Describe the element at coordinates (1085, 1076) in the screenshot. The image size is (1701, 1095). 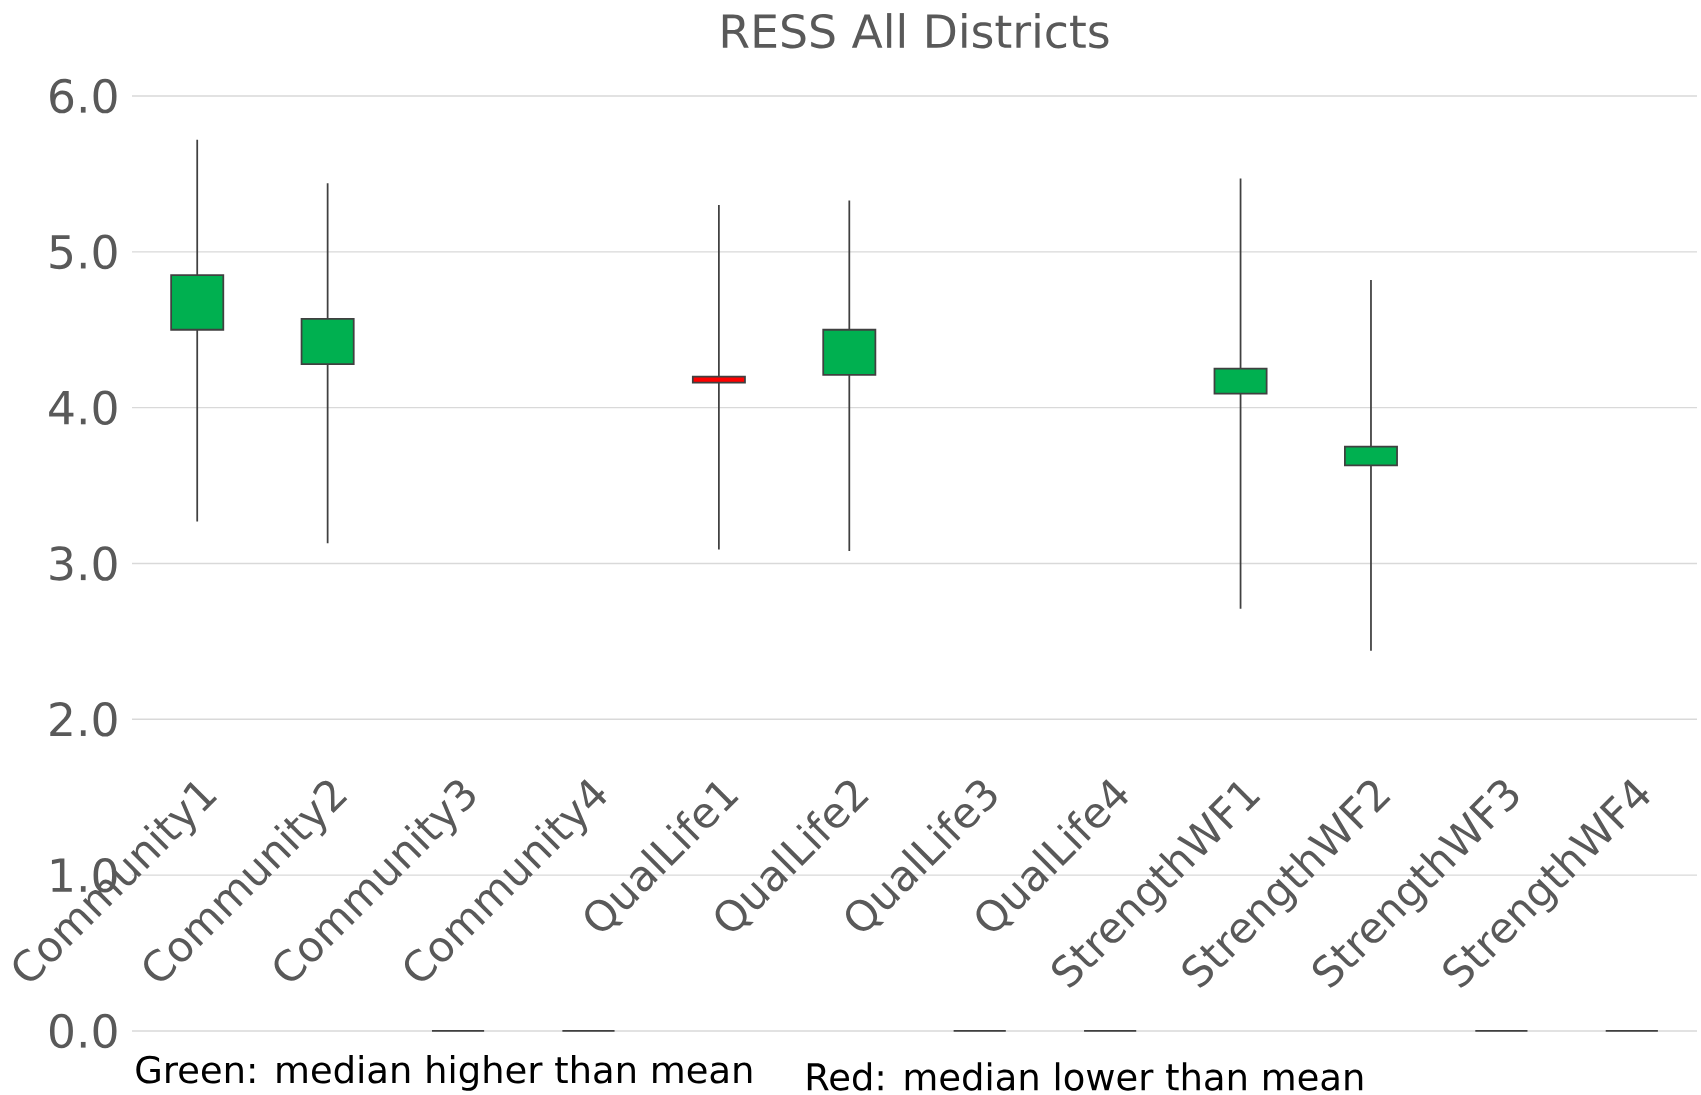
I see `text: Red: median lower than mean` at that location.